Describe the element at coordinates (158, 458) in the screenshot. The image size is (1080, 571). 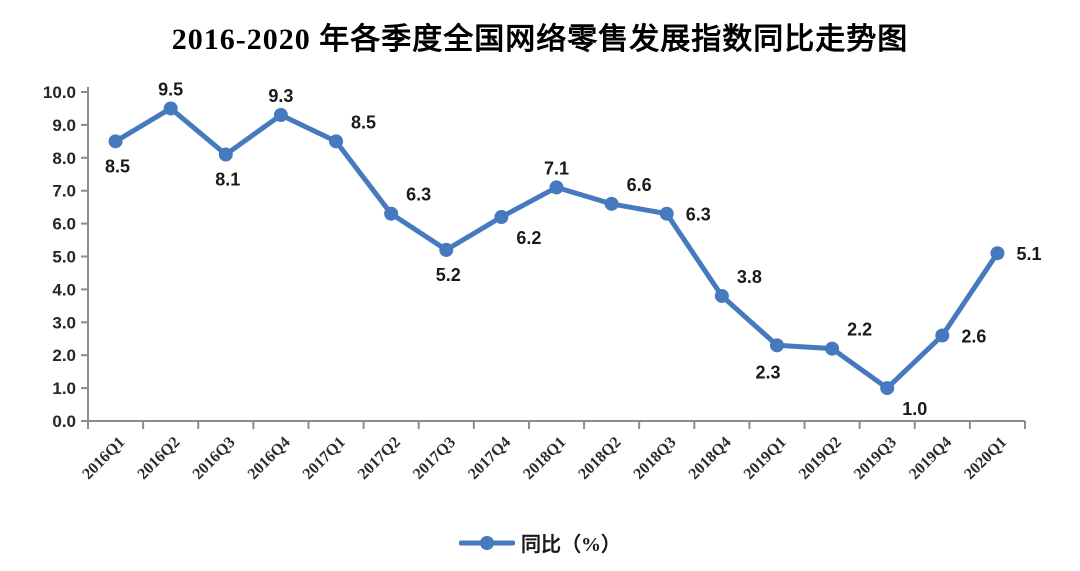
I see `x-tick-label: 2016Q2` at that location.